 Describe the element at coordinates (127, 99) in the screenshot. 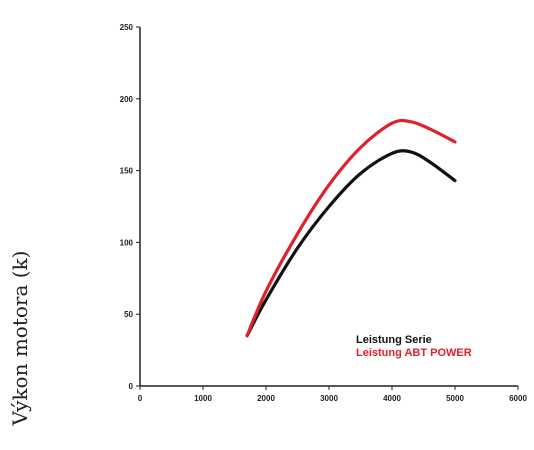

I see `y-tick-label: 200` at that location.